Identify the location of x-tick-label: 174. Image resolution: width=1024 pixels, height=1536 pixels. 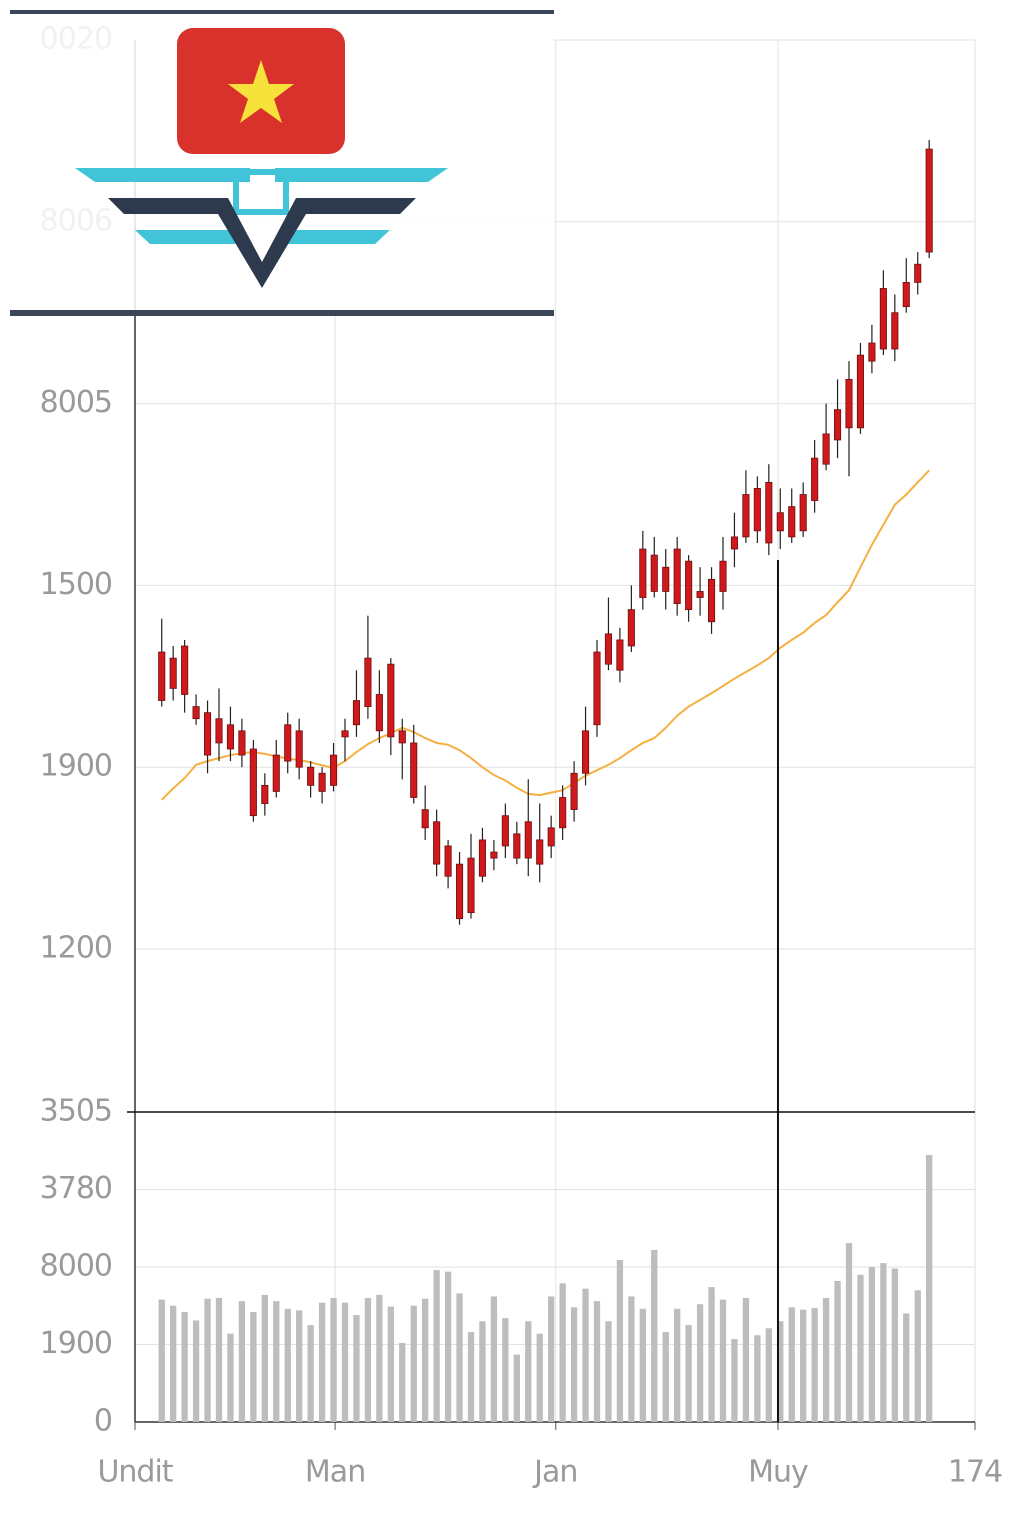
(975, 1472).